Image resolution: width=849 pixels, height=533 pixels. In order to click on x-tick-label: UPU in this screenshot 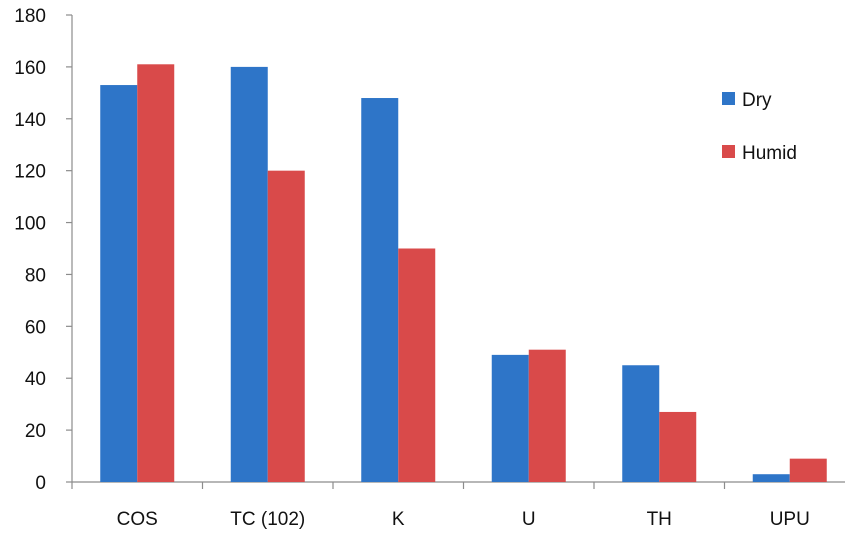, I will do `click(790, 519)`.